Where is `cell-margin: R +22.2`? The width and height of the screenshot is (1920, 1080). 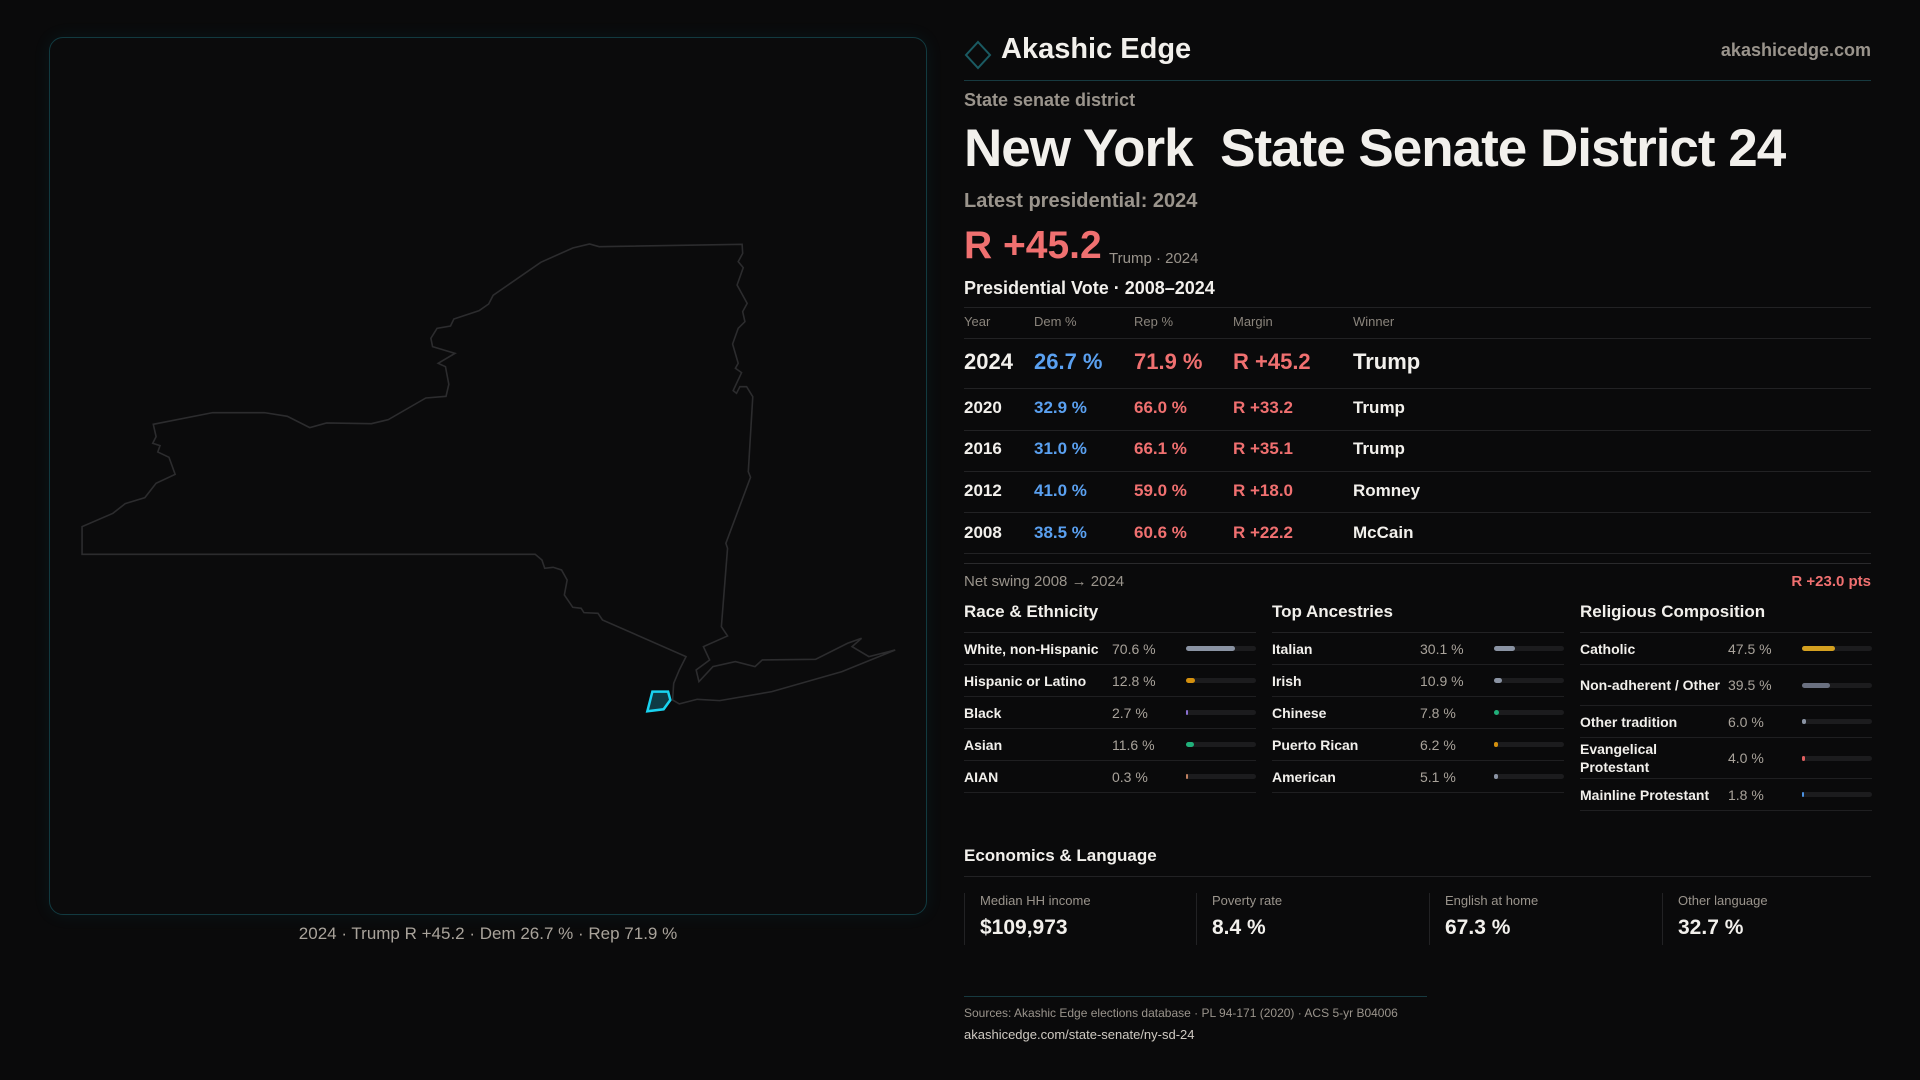
cell-margin: R +22.2 is located at coordinates (1263, 532).